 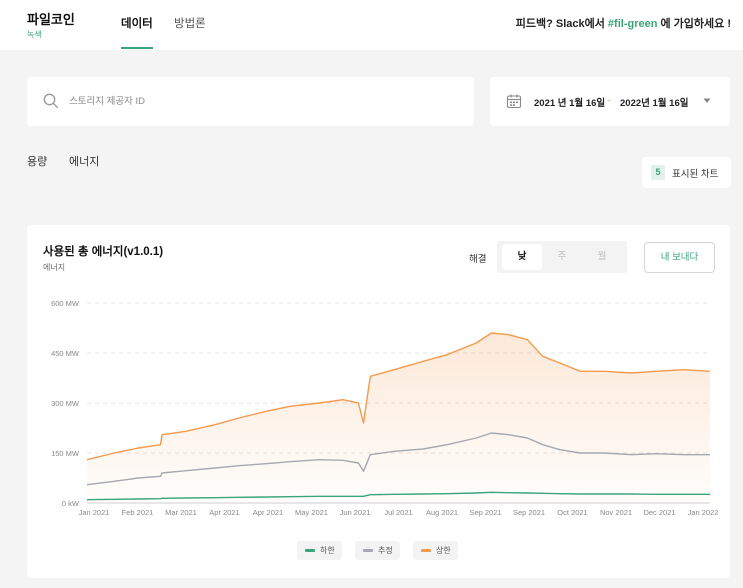 What do you see at coordinates (398, 496) in the screenshot?
I see `lower-bound-line` at bounding box center [398, 496].